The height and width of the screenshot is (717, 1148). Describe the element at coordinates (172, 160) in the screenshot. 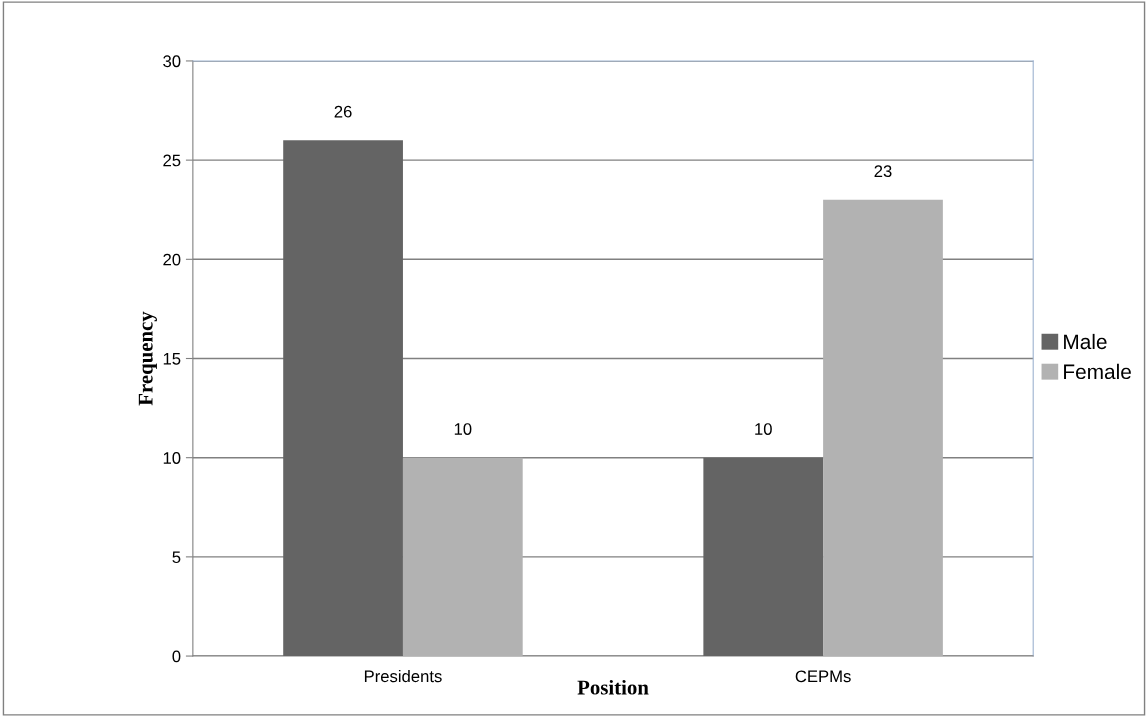

I see `y-tick-label: 25` at that location.